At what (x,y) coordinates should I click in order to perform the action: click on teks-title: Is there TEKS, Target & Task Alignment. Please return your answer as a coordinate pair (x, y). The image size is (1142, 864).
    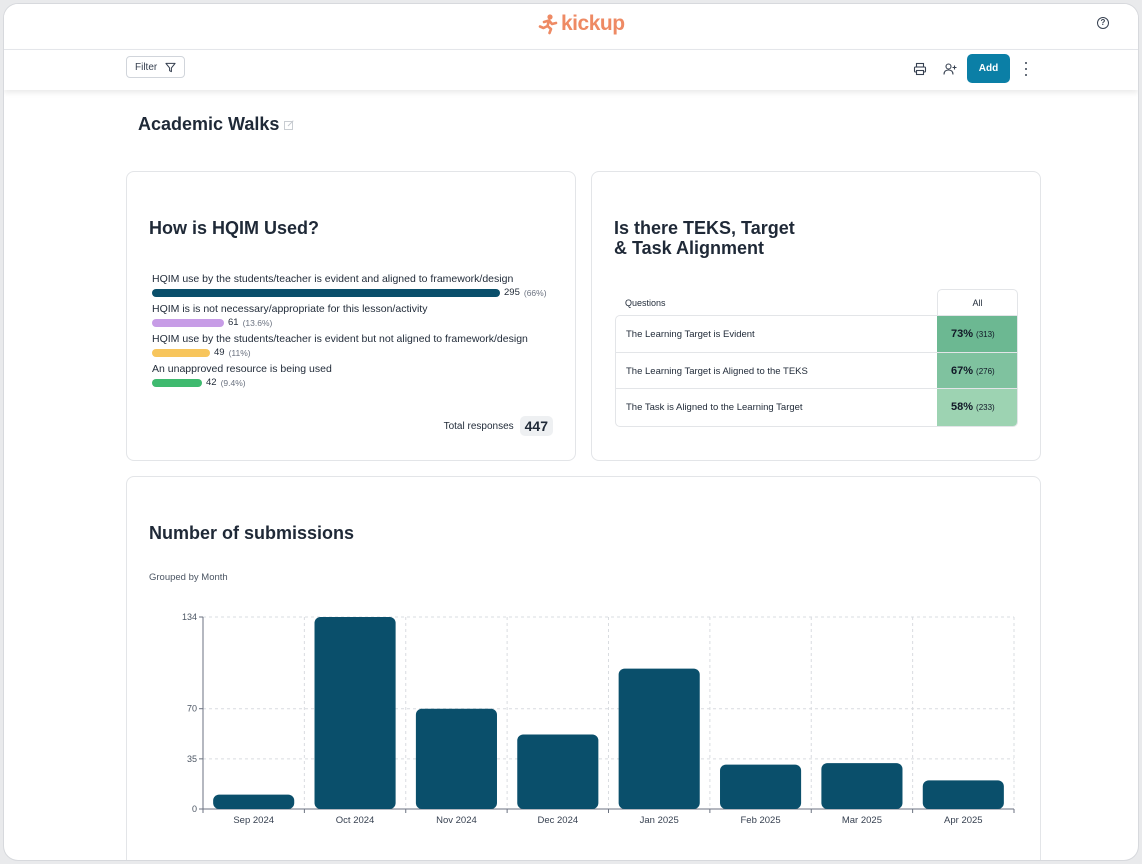
    Looking at the image, I should click on (704, 238).